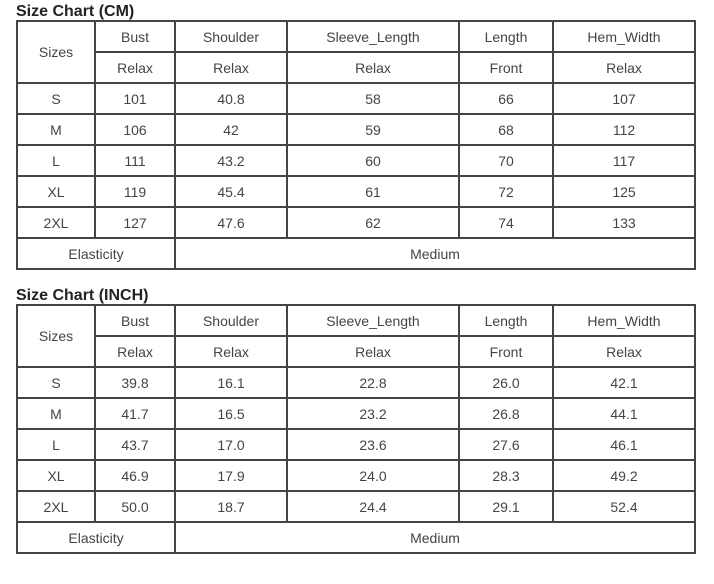  Describe the element at coordinates (231, 382) in the screenshot. I see `table-cell: 16.1` at that location.